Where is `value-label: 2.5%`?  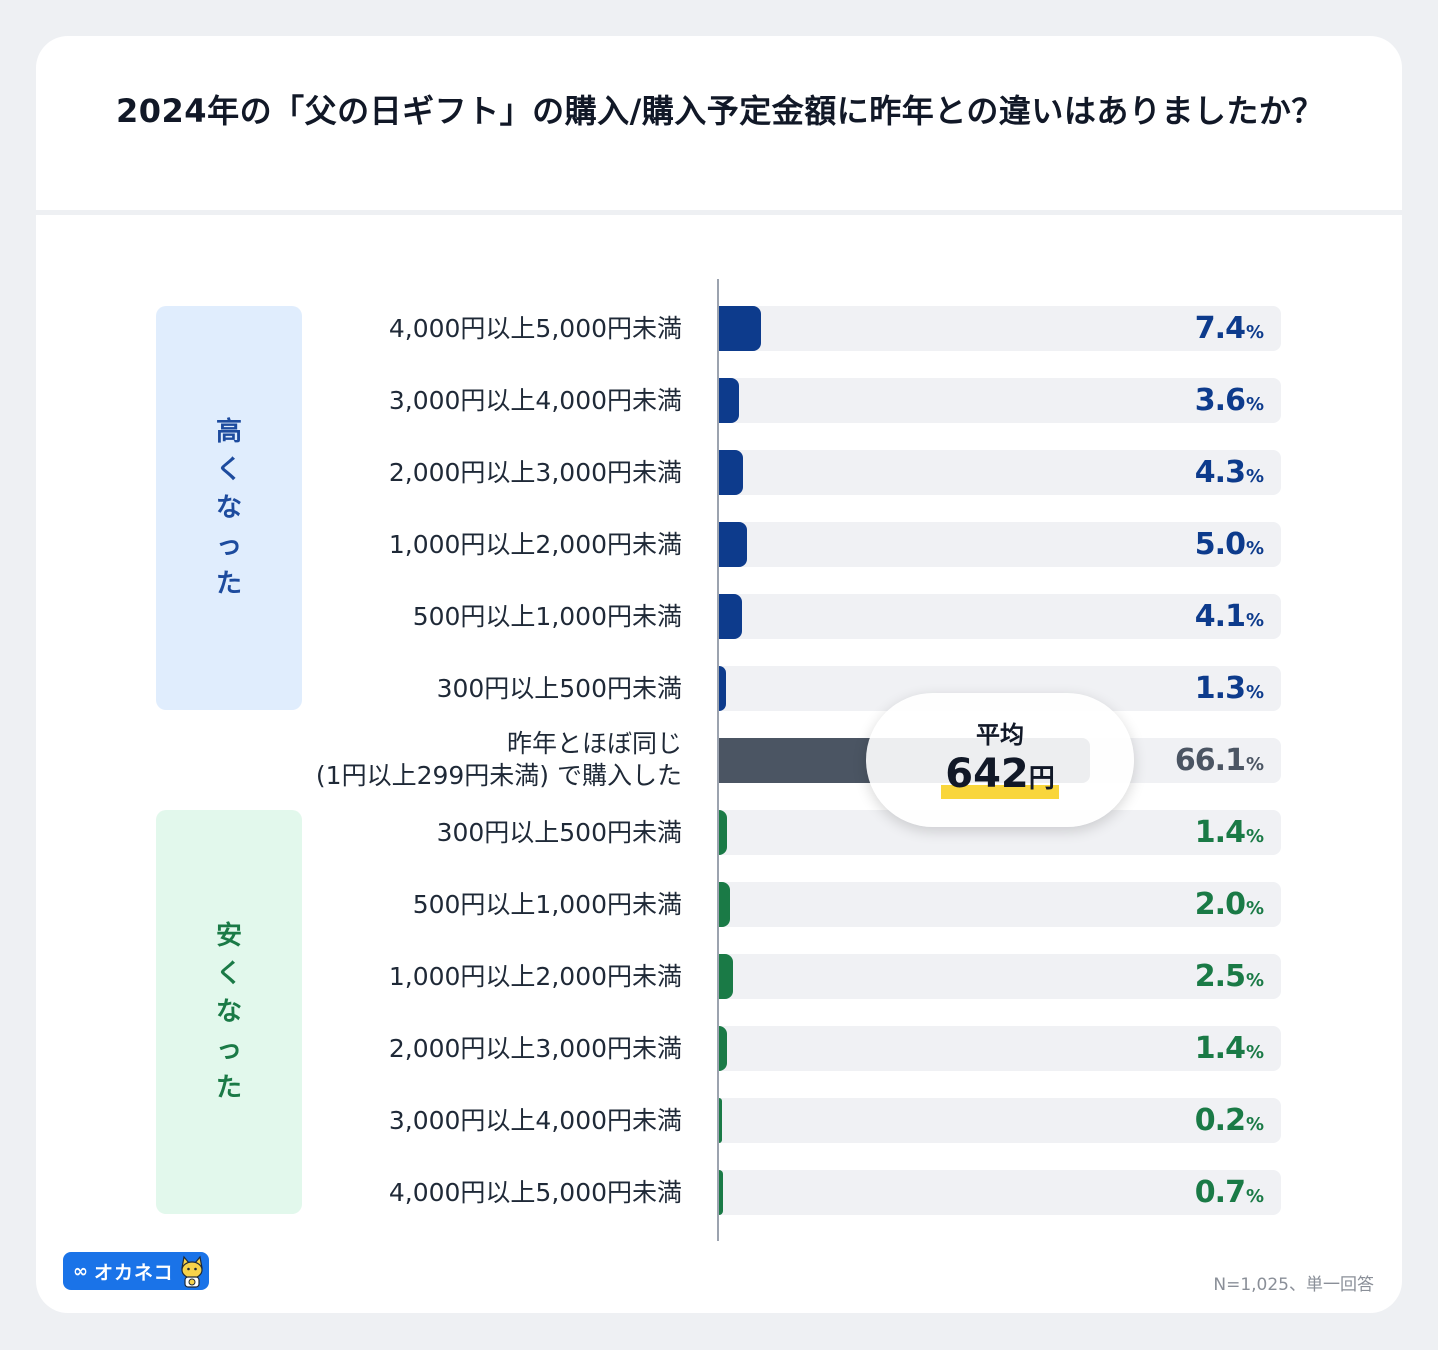 value-label: 2.5% is located at coordinates (1229, 978).